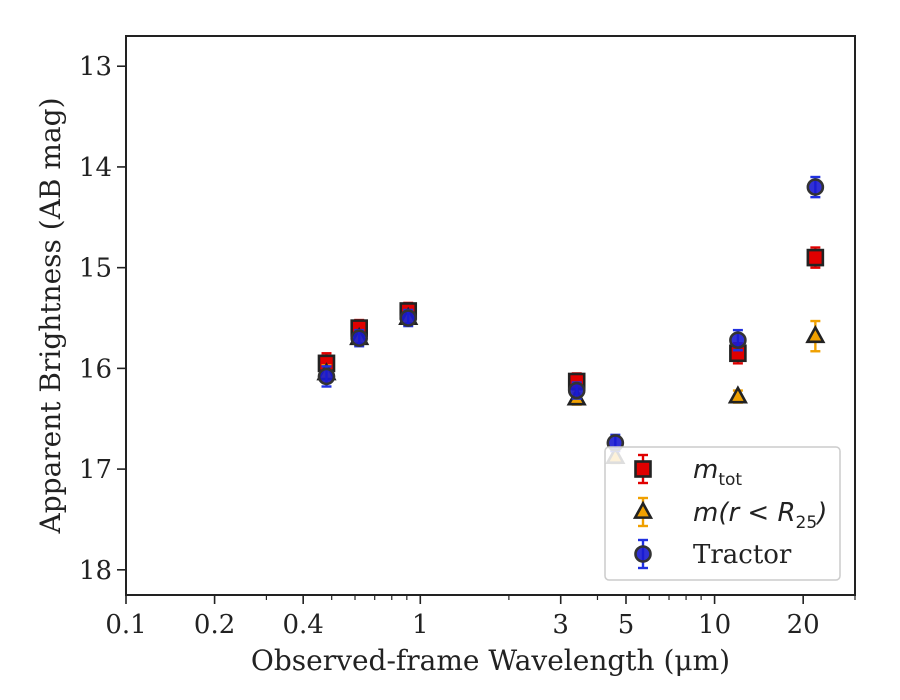 The image size is (900, 700). I want to click on legend-label-main: Tractor, so click(742, 555).